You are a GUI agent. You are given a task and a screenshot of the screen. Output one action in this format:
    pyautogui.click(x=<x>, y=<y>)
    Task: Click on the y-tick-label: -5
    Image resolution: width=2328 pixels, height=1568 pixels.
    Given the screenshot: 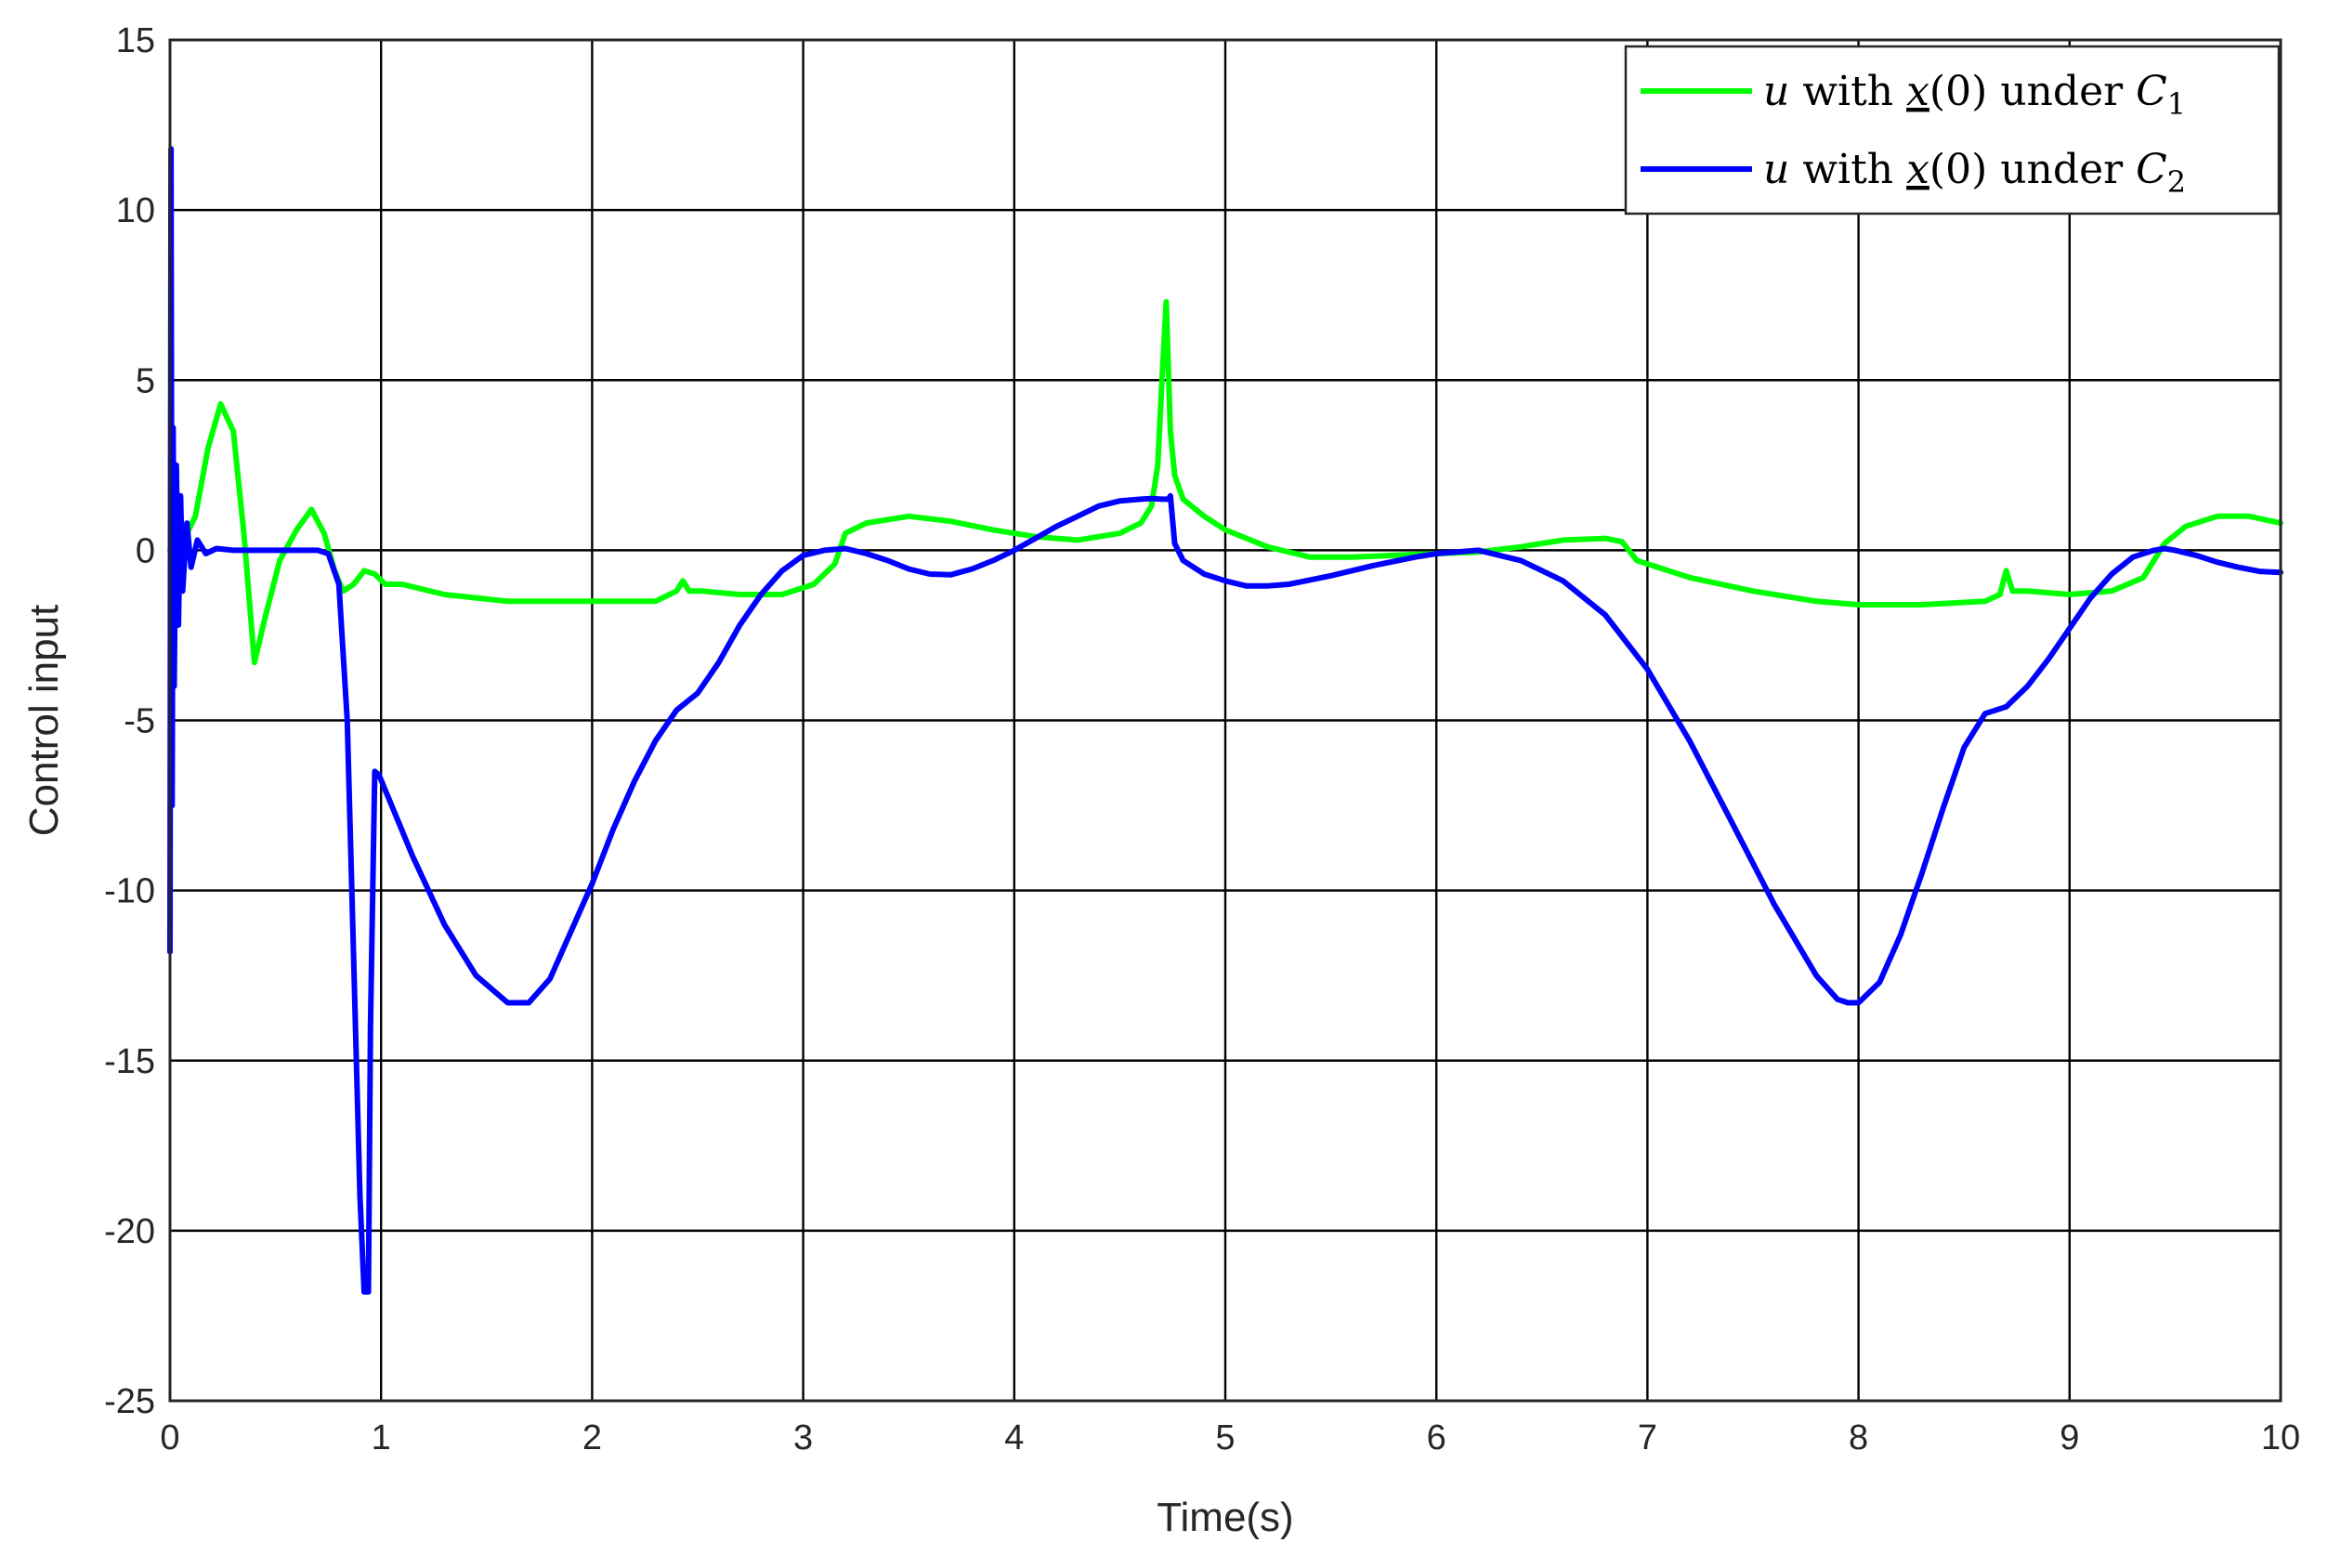 What is the action you would take?
    pyautogui.click(x=139, y=721)
    